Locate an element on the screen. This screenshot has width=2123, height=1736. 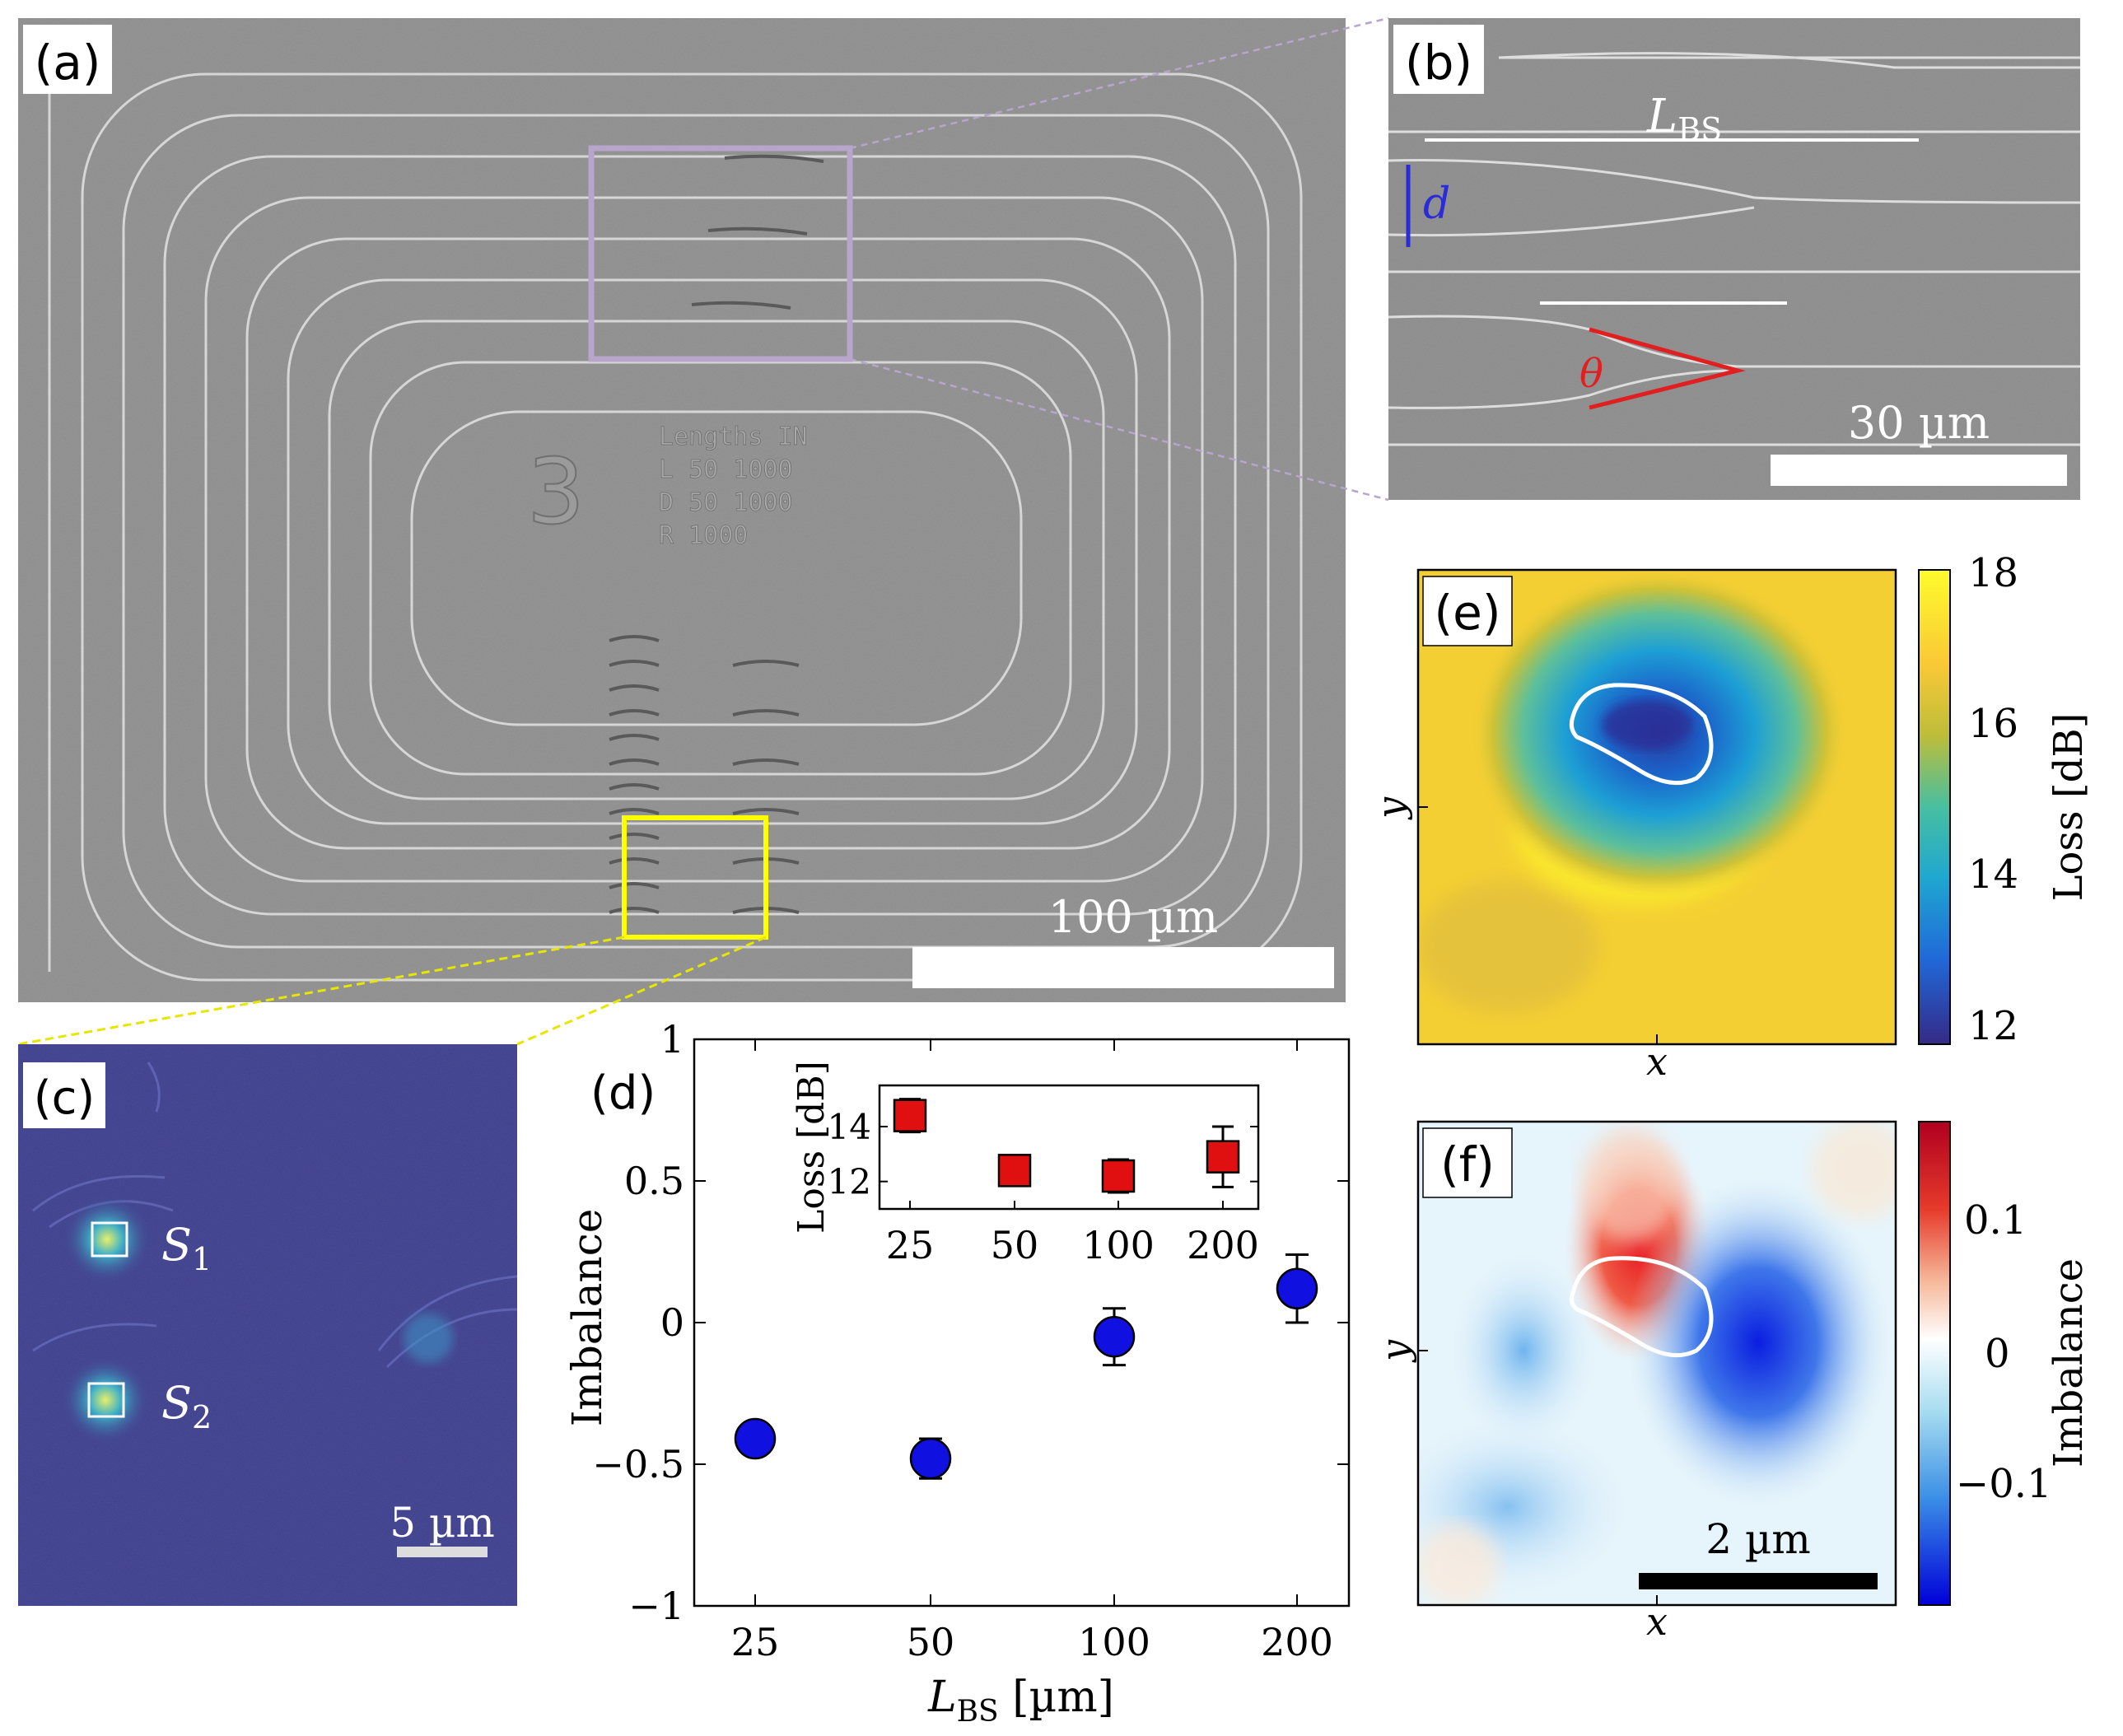
panel-d-inset-ylabel: Loss [dB] is located at coordinates (812, 1147).